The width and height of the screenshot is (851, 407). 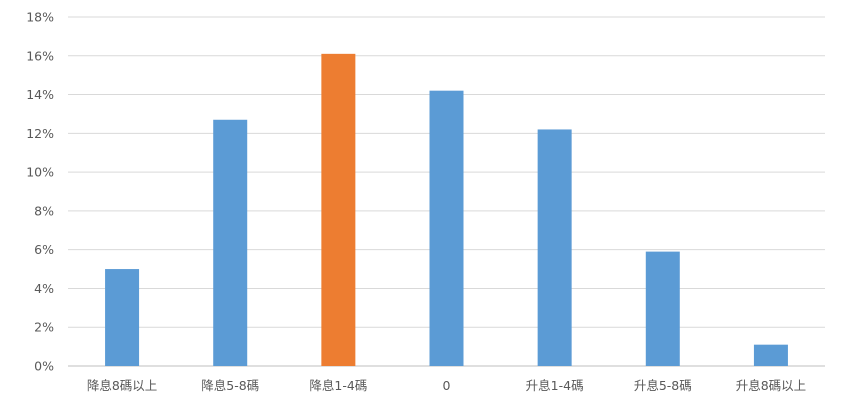 I want to click on y-tick-label: 10%, so click(x=40, y=172).